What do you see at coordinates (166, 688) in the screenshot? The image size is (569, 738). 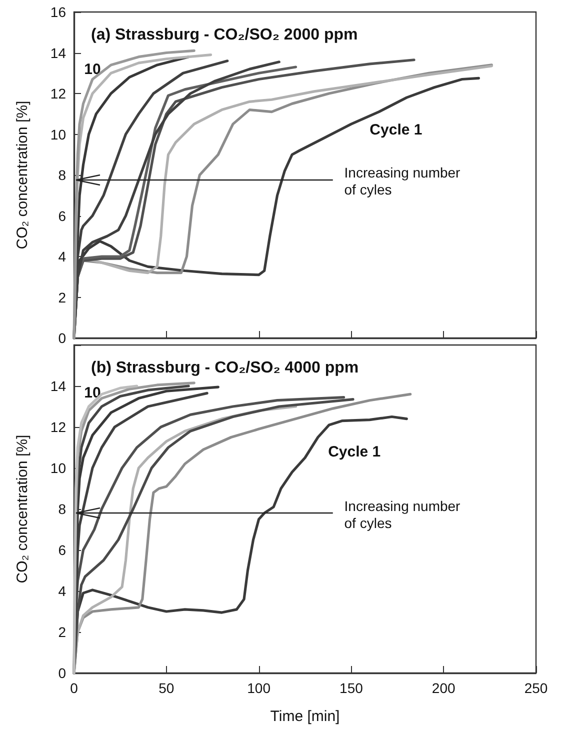 I see `x-tick-label: 50` at bounding box center [166, 688].